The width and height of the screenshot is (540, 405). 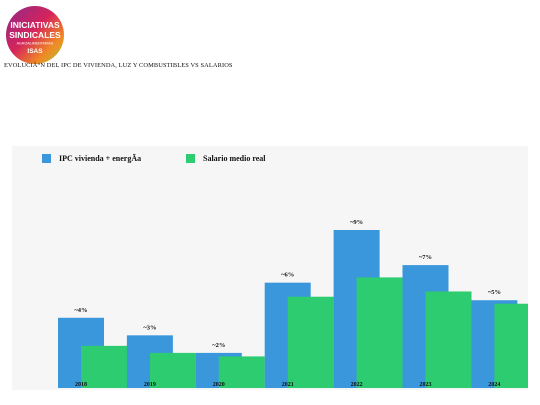 What do you see at coordinates (100, 158) in the screenshot?
I see `legend-label-ipc: IPC vivienda + energÃ­a` at bounding box center [100, 158].